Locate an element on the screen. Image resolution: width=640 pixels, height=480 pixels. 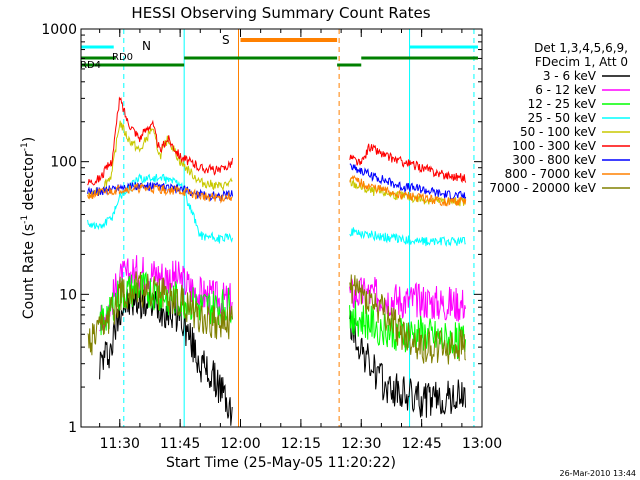
y-tick-label: 1 is located at coordinates (72, 428).